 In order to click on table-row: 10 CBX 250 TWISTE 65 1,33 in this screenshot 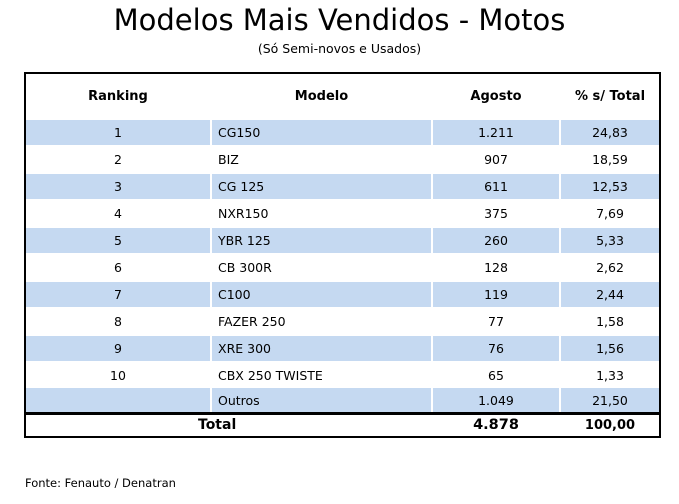, I will do `click(342, 376)`.